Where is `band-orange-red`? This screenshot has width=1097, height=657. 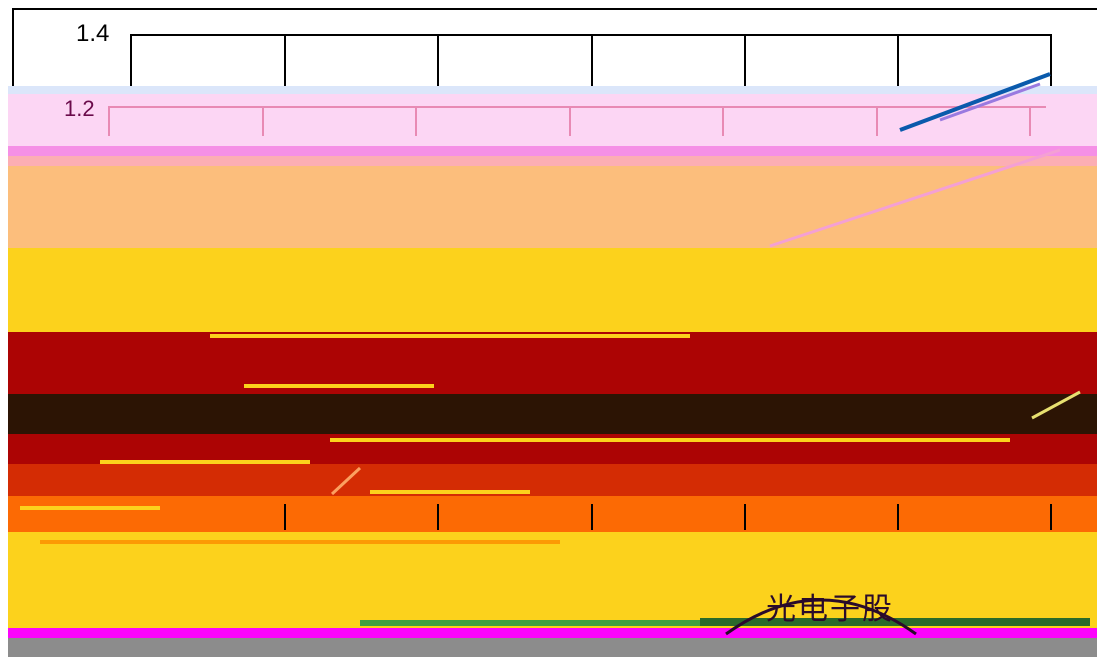 band-orange-red is located at coordinates (552, 480).